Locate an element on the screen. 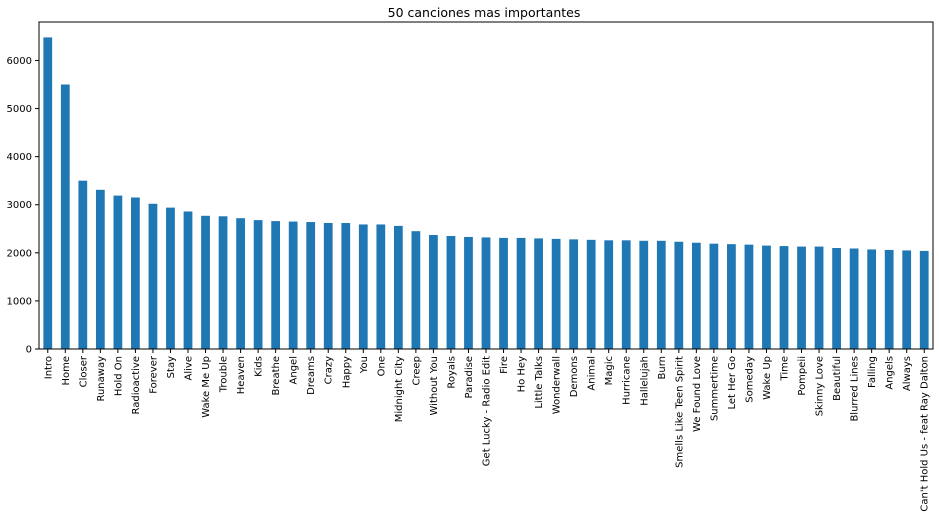 The width and height of the screenshot is (939, 522). x-tick-label-23: Royals is located at coordinates (451, 372).